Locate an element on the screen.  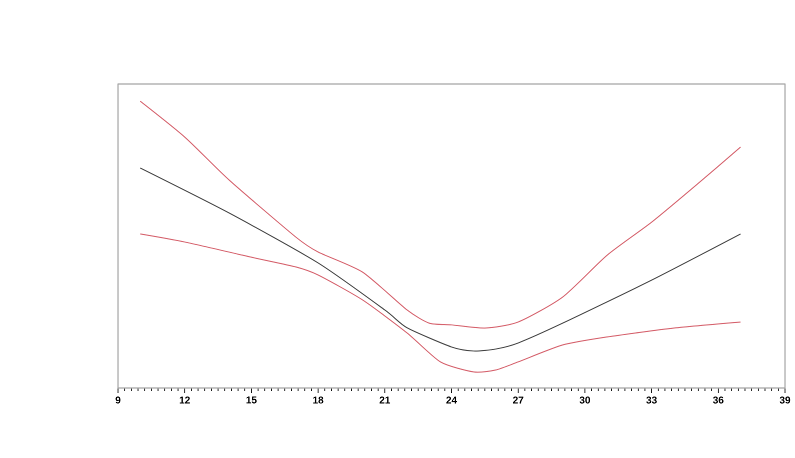
x-tick-label: 39 is located at coordinates (785, 400).